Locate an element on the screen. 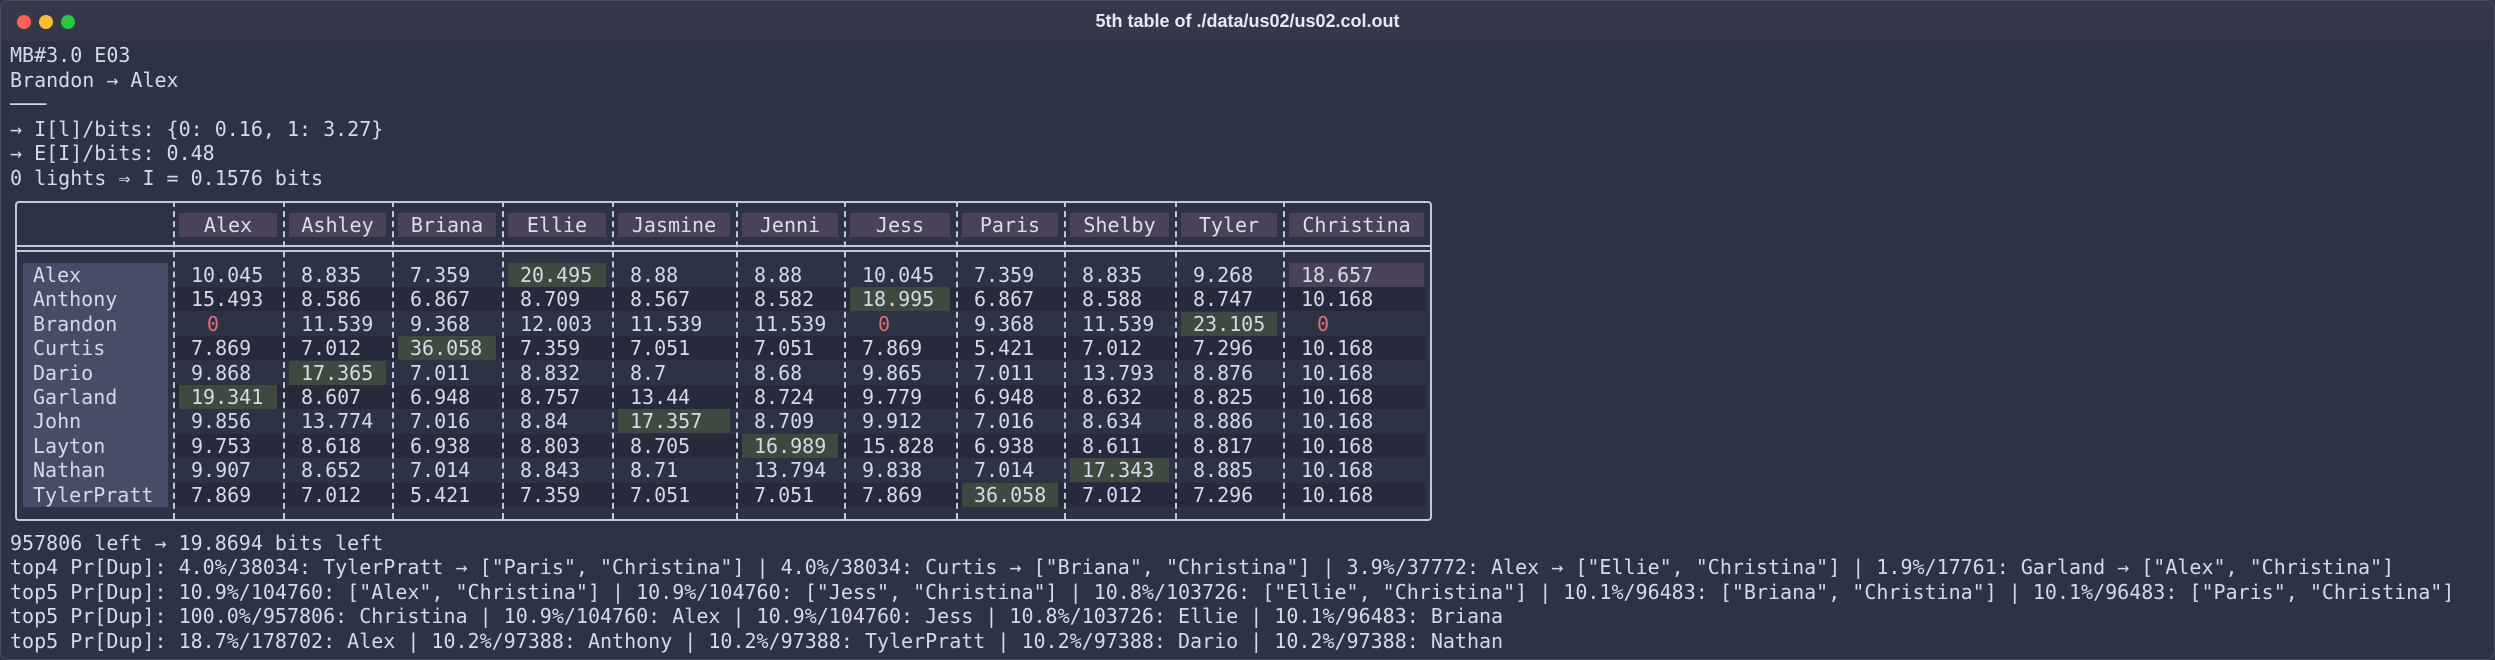 The image size is (2495, 660). header-line: 0 lights ⇒ I = 0.1576 bits is located at coordinates (167, 177).